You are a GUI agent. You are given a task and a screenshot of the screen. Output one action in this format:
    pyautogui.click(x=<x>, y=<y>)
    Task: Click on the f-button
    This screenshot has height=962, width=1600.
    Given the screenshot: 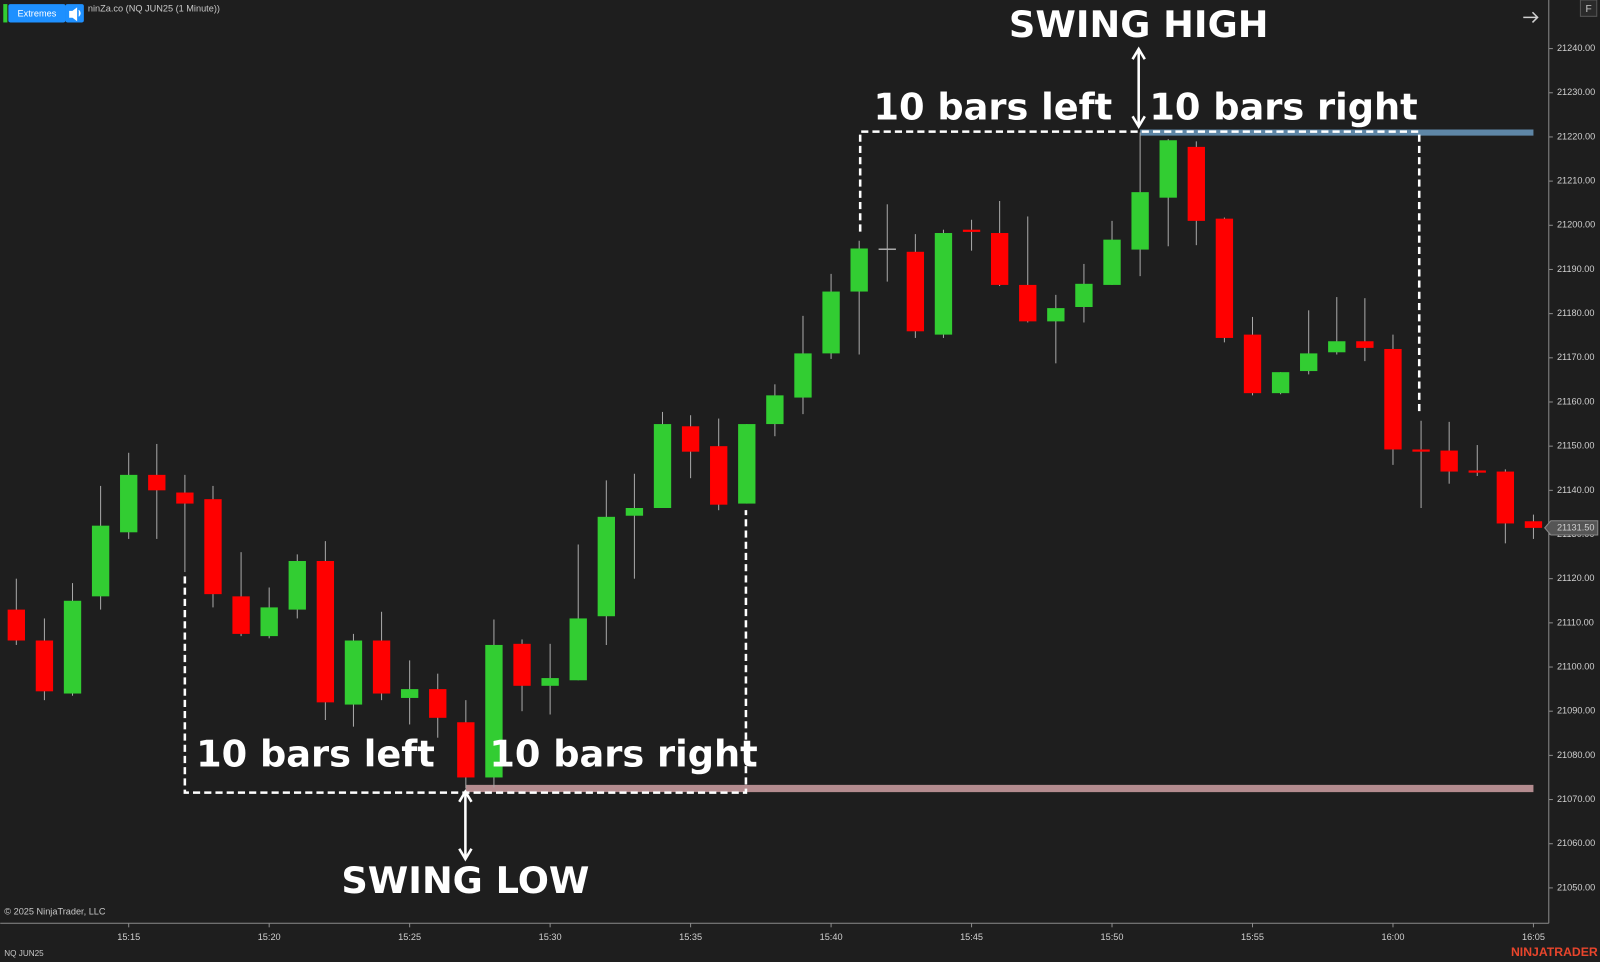 What is the action you would take?
    pyautogui.click(x=1588, y=8)
    